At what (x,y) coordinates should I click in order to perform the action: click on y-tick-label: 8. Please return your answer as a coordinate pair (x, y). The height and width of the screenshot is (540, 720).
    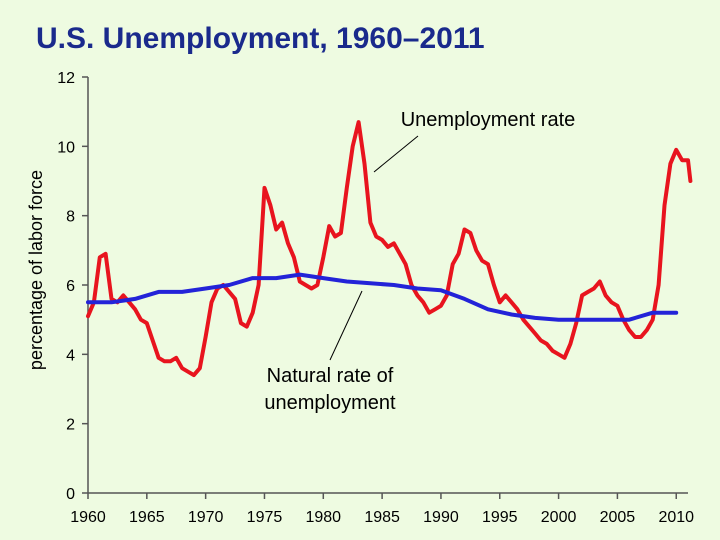
    Looking at the image, I should click on (70, 217).